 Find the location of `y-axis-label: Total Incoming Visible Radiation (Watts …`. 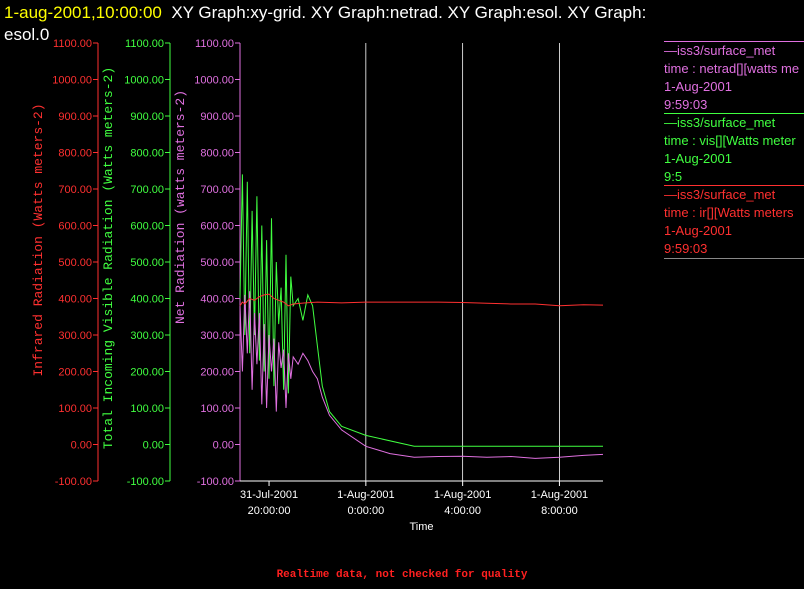

y-axis-label: Total Incoming Visible Radiation (Watts … is located at coordinates (108, 258).